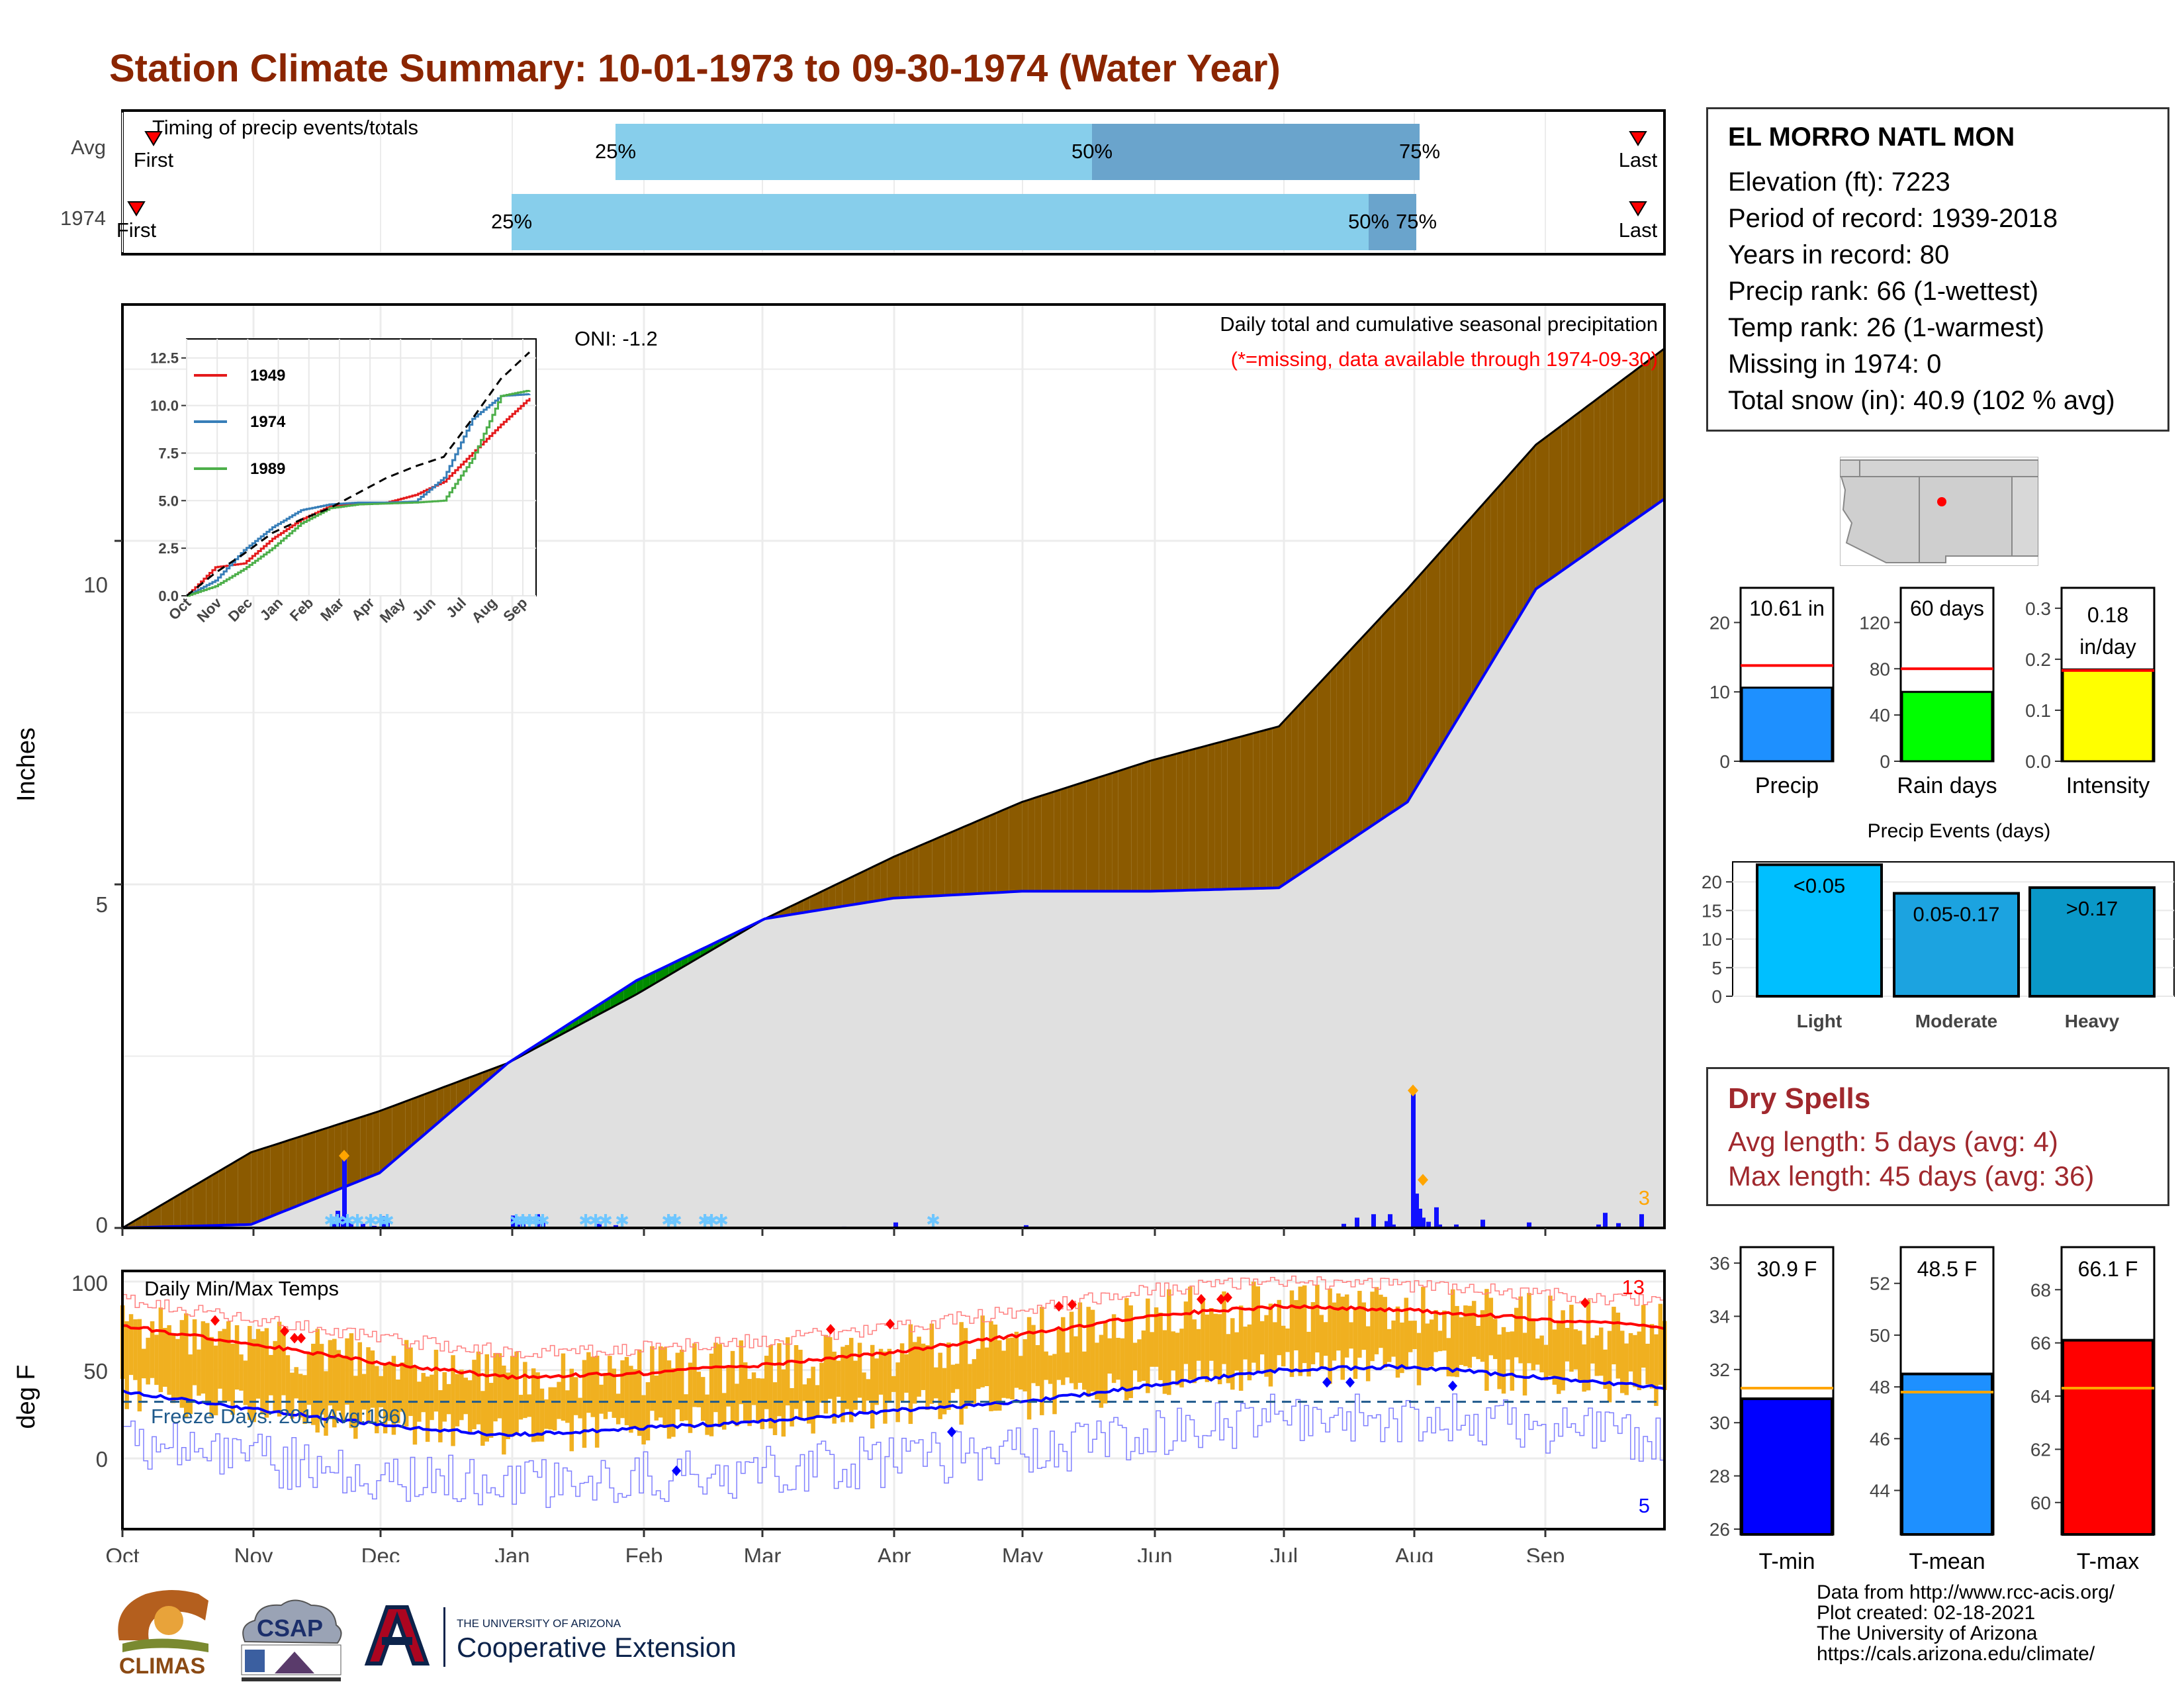 The width and height of the screenshot is (2184, 1688). What do you see at coordinates (397, 1635) in the screenshot?
I see `ua-block-a-icon` at bounding box center [397, 1635].